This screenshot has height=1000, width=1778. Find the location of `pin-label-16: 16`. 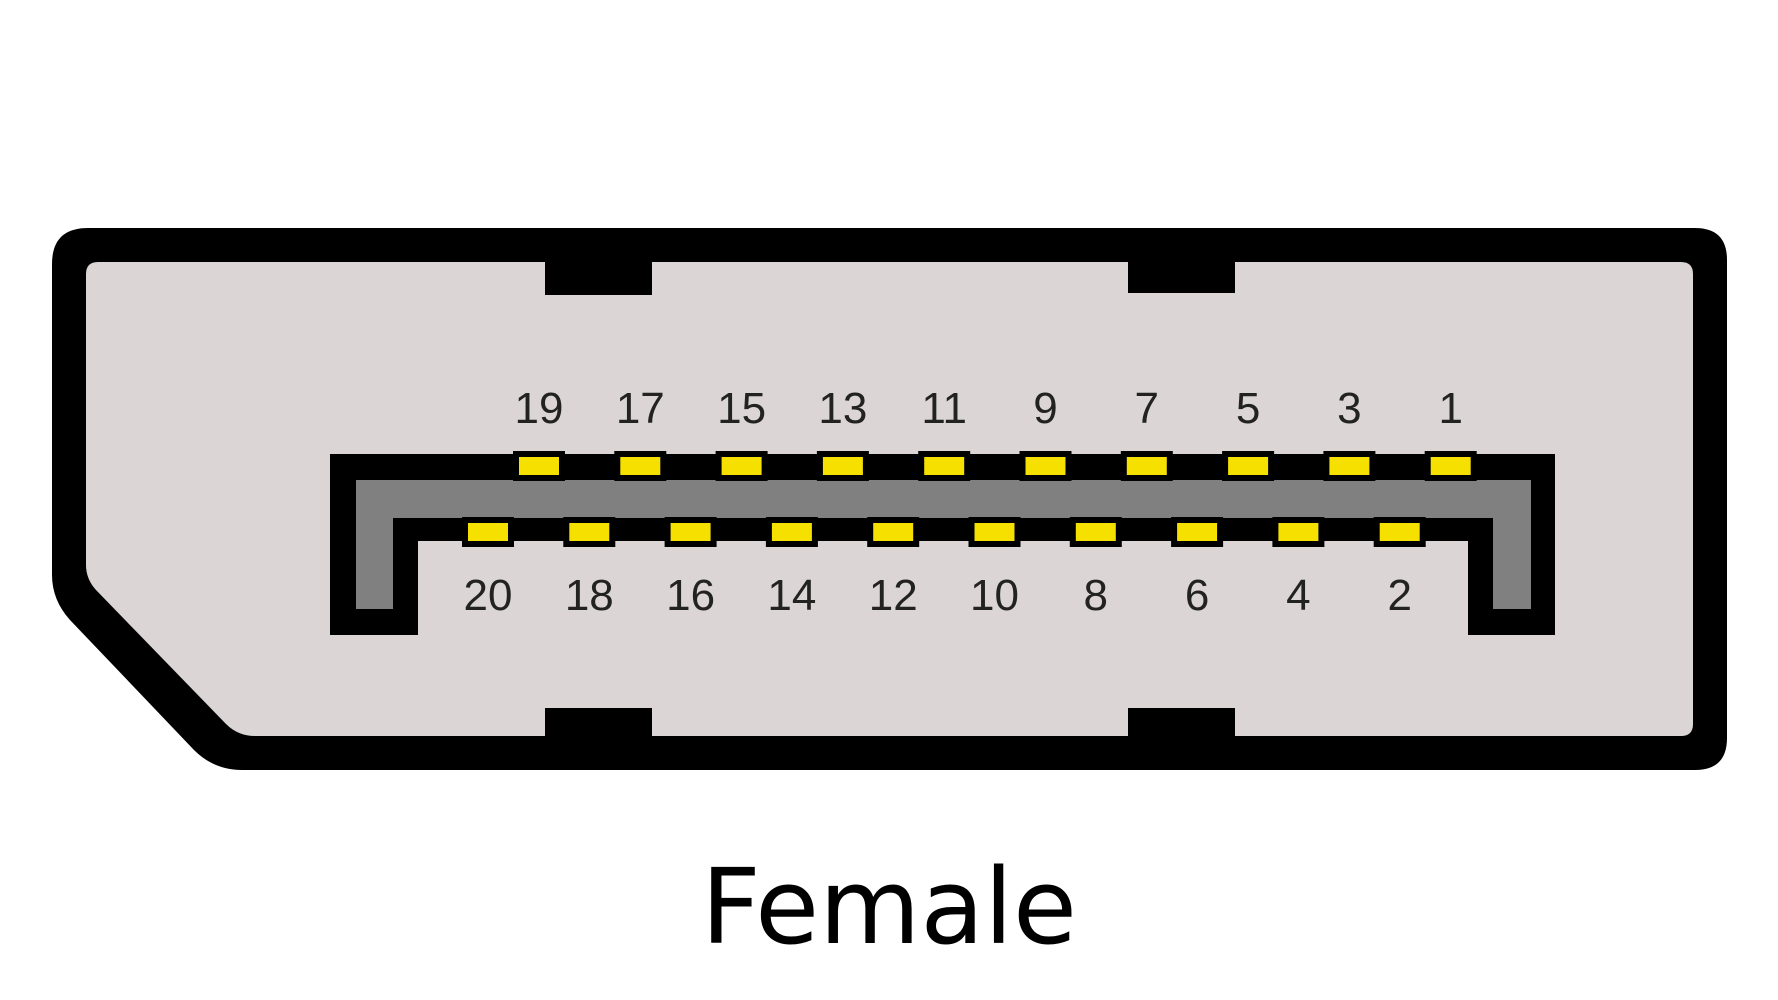

pin-label-16: 16 is located at coordinates (690, 595).